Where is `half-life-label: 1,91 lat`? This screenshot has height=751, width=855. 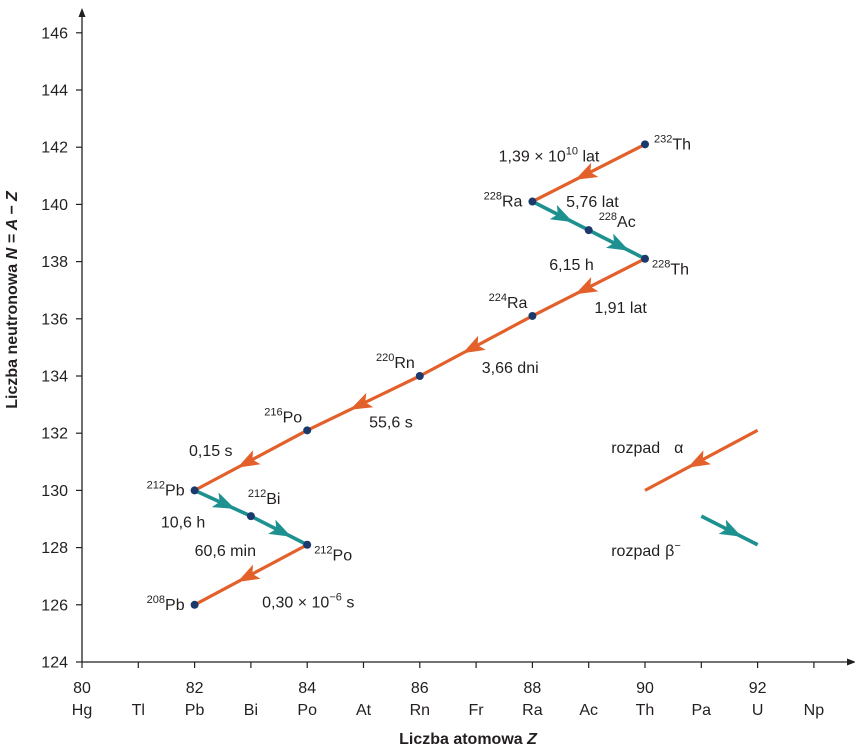
half-life-label: 1,91 lat is located at coordinates (620, 308).